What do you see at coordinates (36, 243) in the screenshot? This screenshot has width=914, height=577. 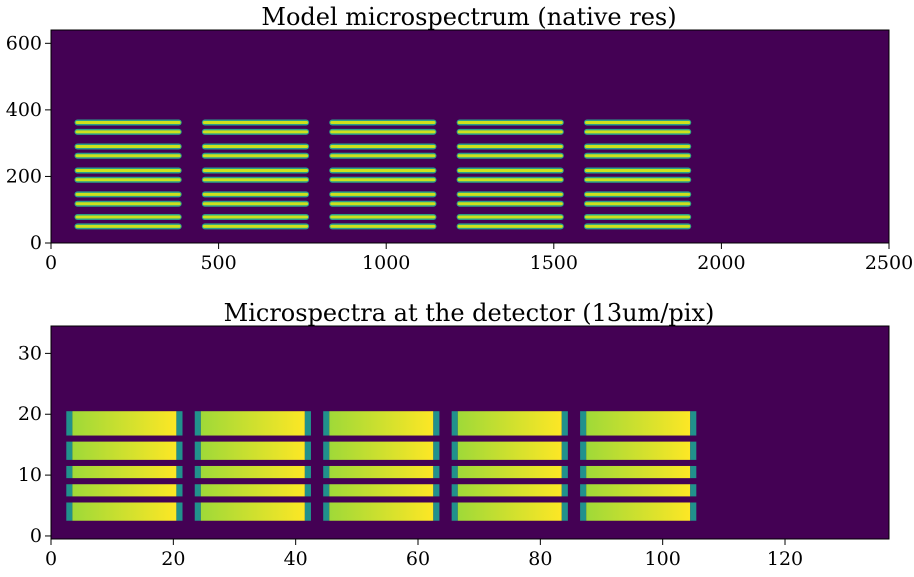 I see `top-y-tick-label: 0` at bounding box center [36, 243].